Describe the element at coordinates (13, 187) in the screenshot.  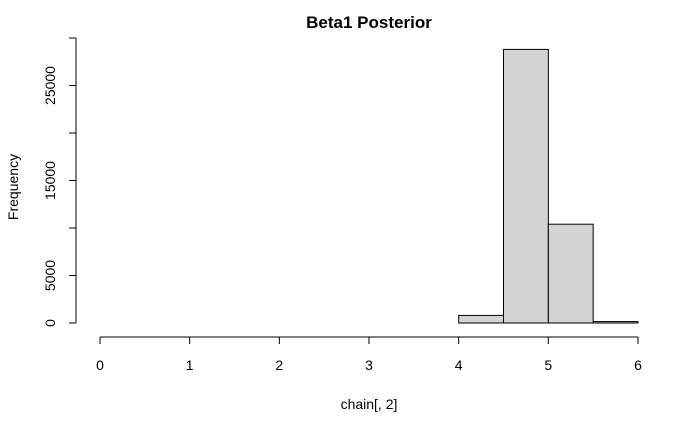
I see `y-axis-label: Frequency` at that location.